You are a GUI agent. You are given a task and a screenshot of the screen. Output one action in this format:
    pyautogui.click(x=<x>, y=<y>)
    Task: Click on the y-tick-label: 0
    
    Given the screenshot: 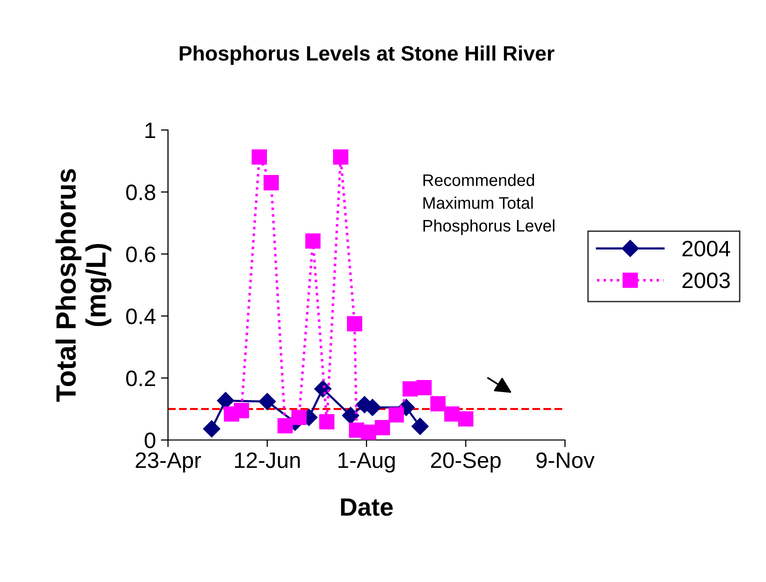 What is the action you would take?
    pyautogui.click(x=150, y=440)
    